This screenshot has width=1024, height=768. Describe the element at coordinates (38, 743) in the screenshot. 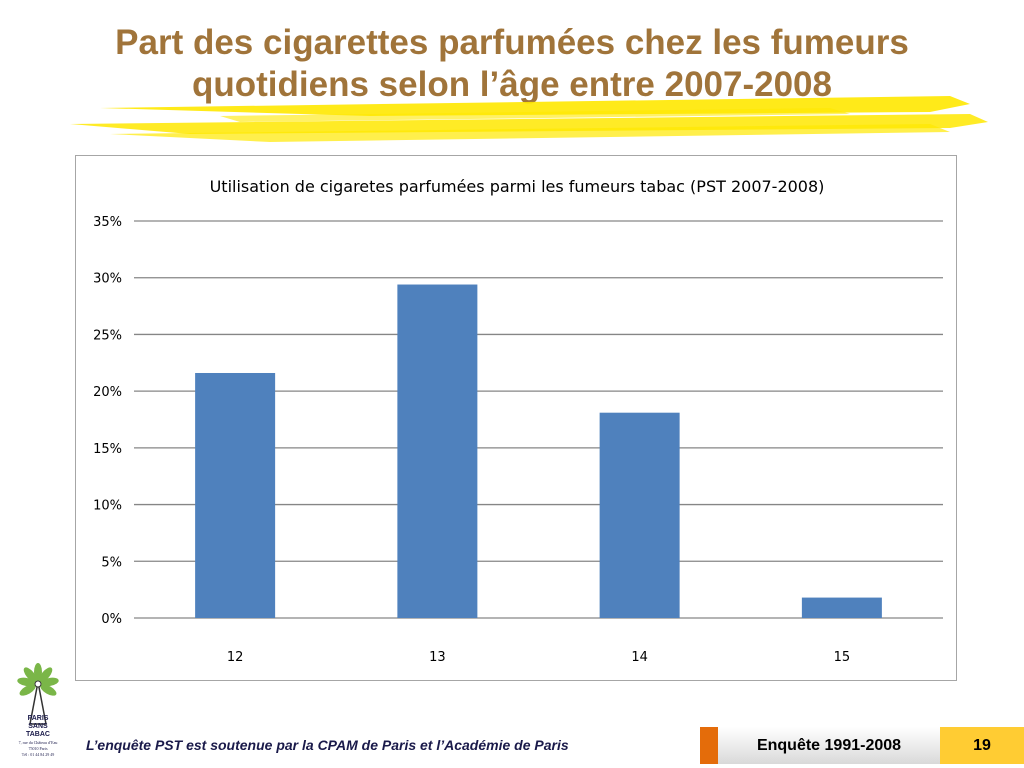

I see `svg-text: 7, rue du Château d’Eau` at that location.